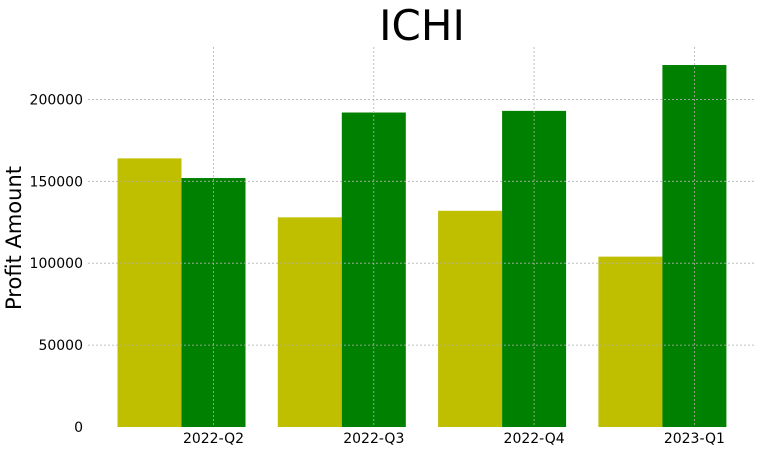  What do you see at coordinates (56, 182) in the screenshot?
I see `y-tick-label: 150000` at bounding box center [56, 182].